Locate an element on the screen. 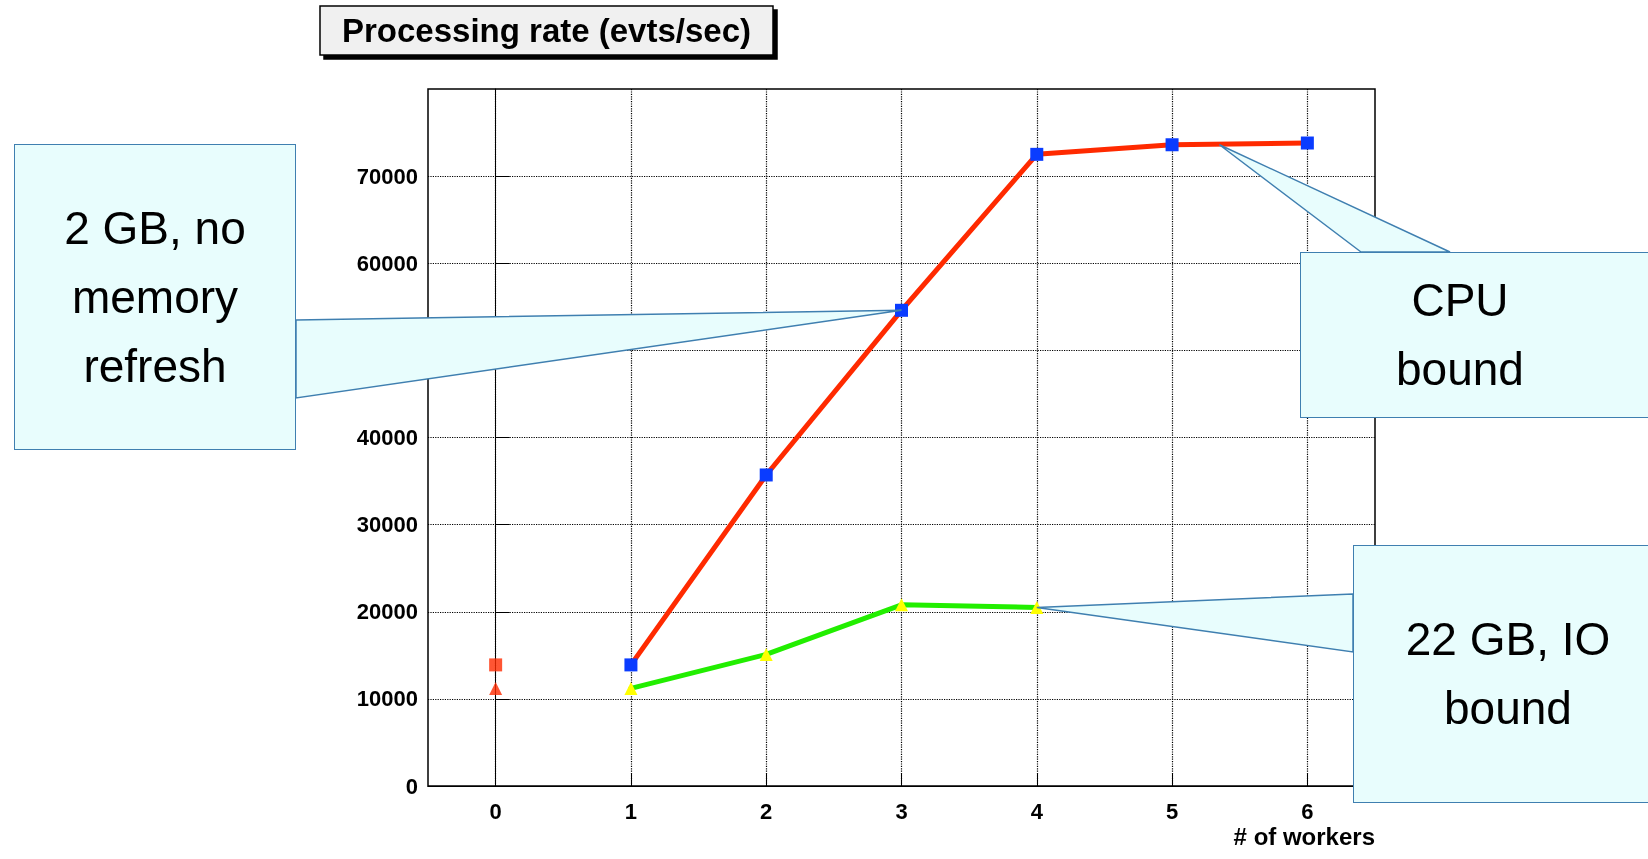  x-axis-title: # of workers is located at coordinates (1304, 836).